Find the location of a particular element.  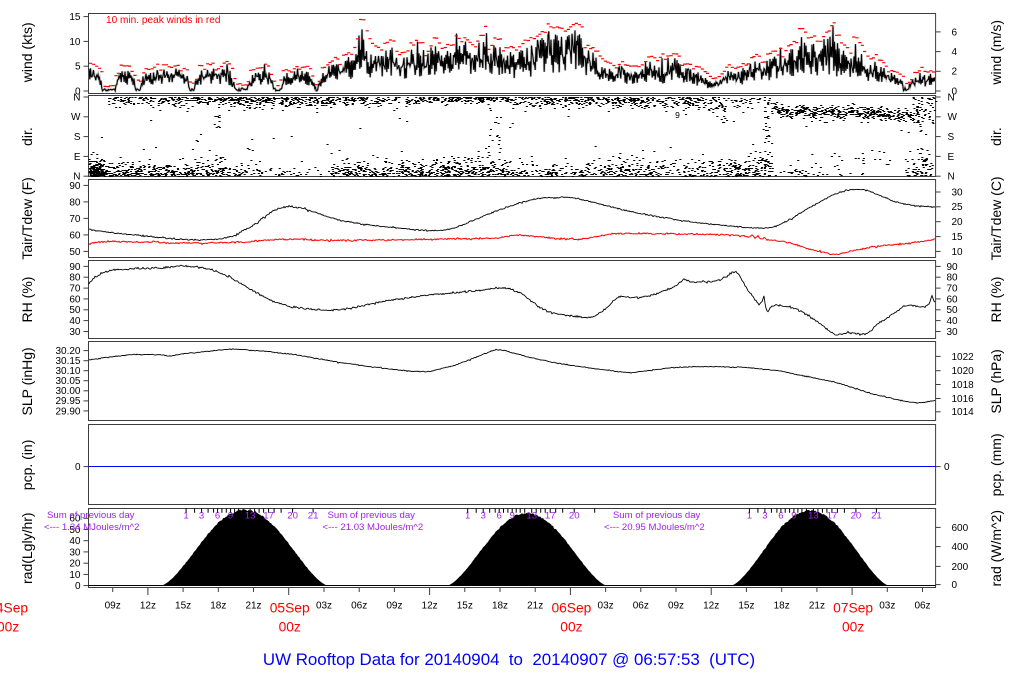

svg-text: 06Sep is located at coordinates (571, 608).